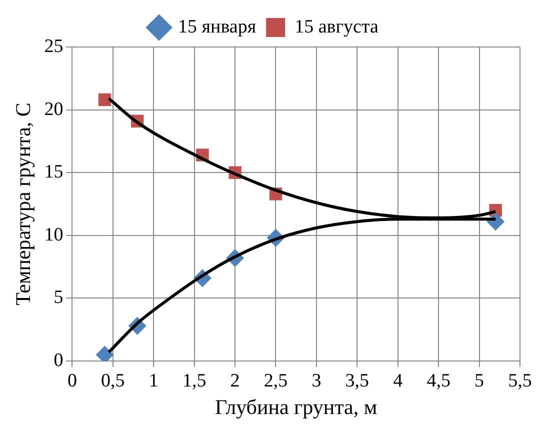  What do you see at coordinates (520, 381) in the screenshot?
I see `x-tick-label: 5,5` at bounding box center [520, 381].